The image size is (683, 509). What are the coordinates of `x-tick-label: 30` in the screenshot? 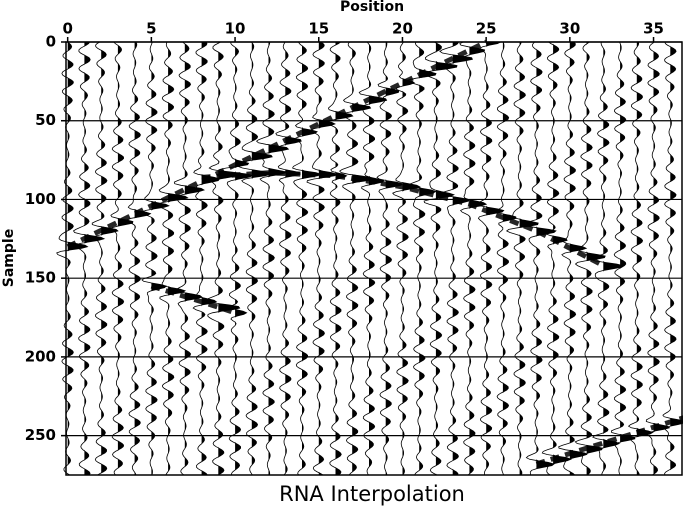 It's located at (569, 29).